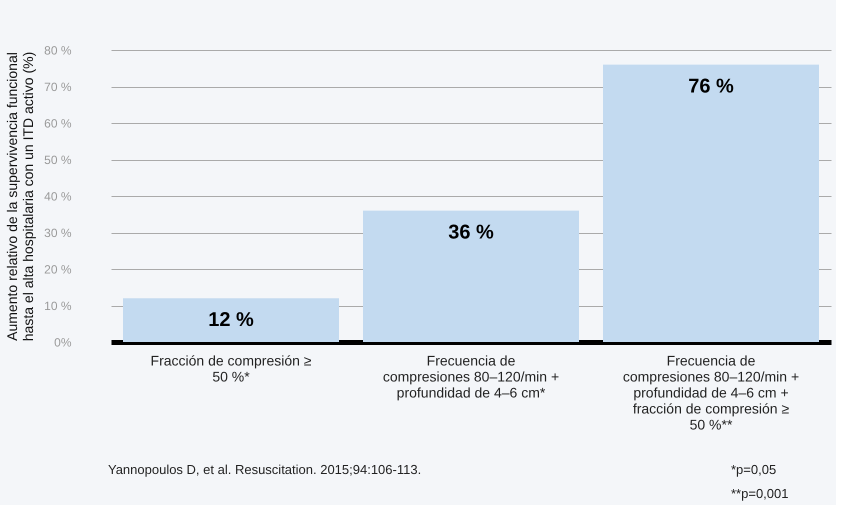  I want to click on y-tick-label: 50 %, so click(58, 160).